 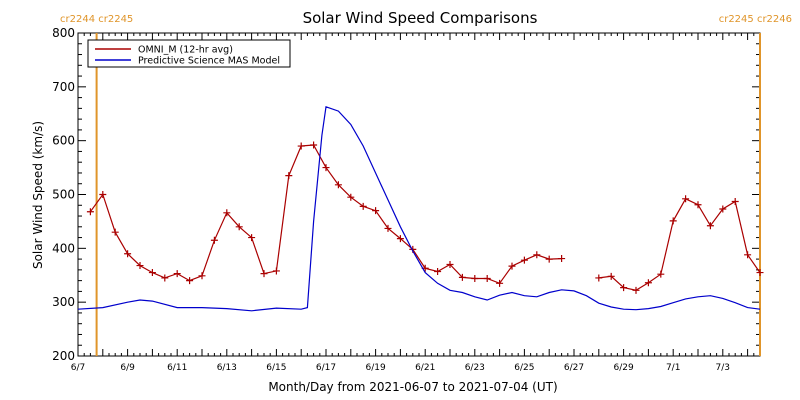 I want to click on x-tick-label: 6/7, so click(x=78, y=368).